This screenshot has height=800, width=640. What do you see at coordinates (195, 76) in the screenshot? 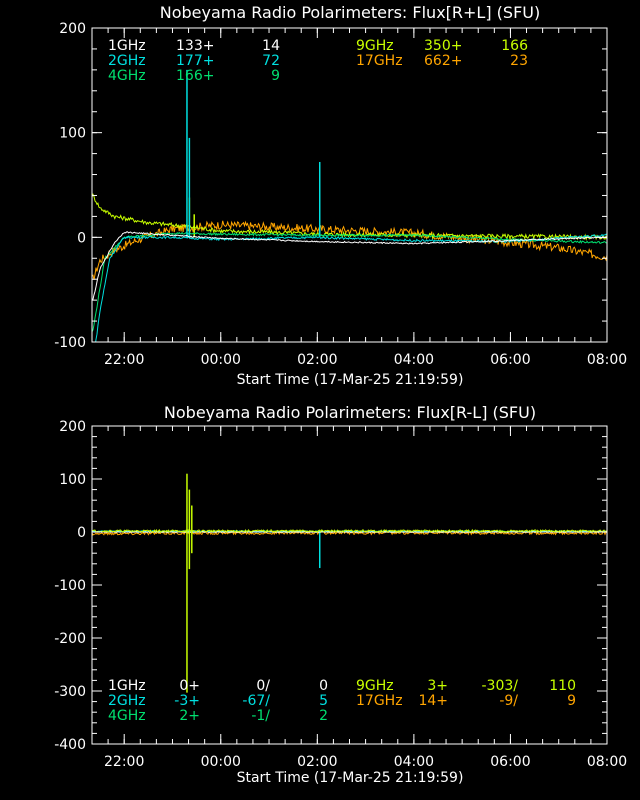
I see `legend-v1: 166+` at bounding box center [195, 76].